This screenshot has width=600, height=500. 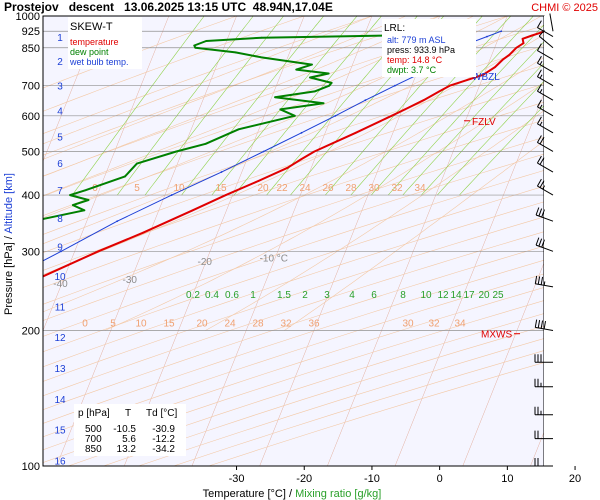 What do you see at coordinates (274, 258) in the screenshot?
I see `isotherm-label: -10 °C` at bounding box center [274, 258].